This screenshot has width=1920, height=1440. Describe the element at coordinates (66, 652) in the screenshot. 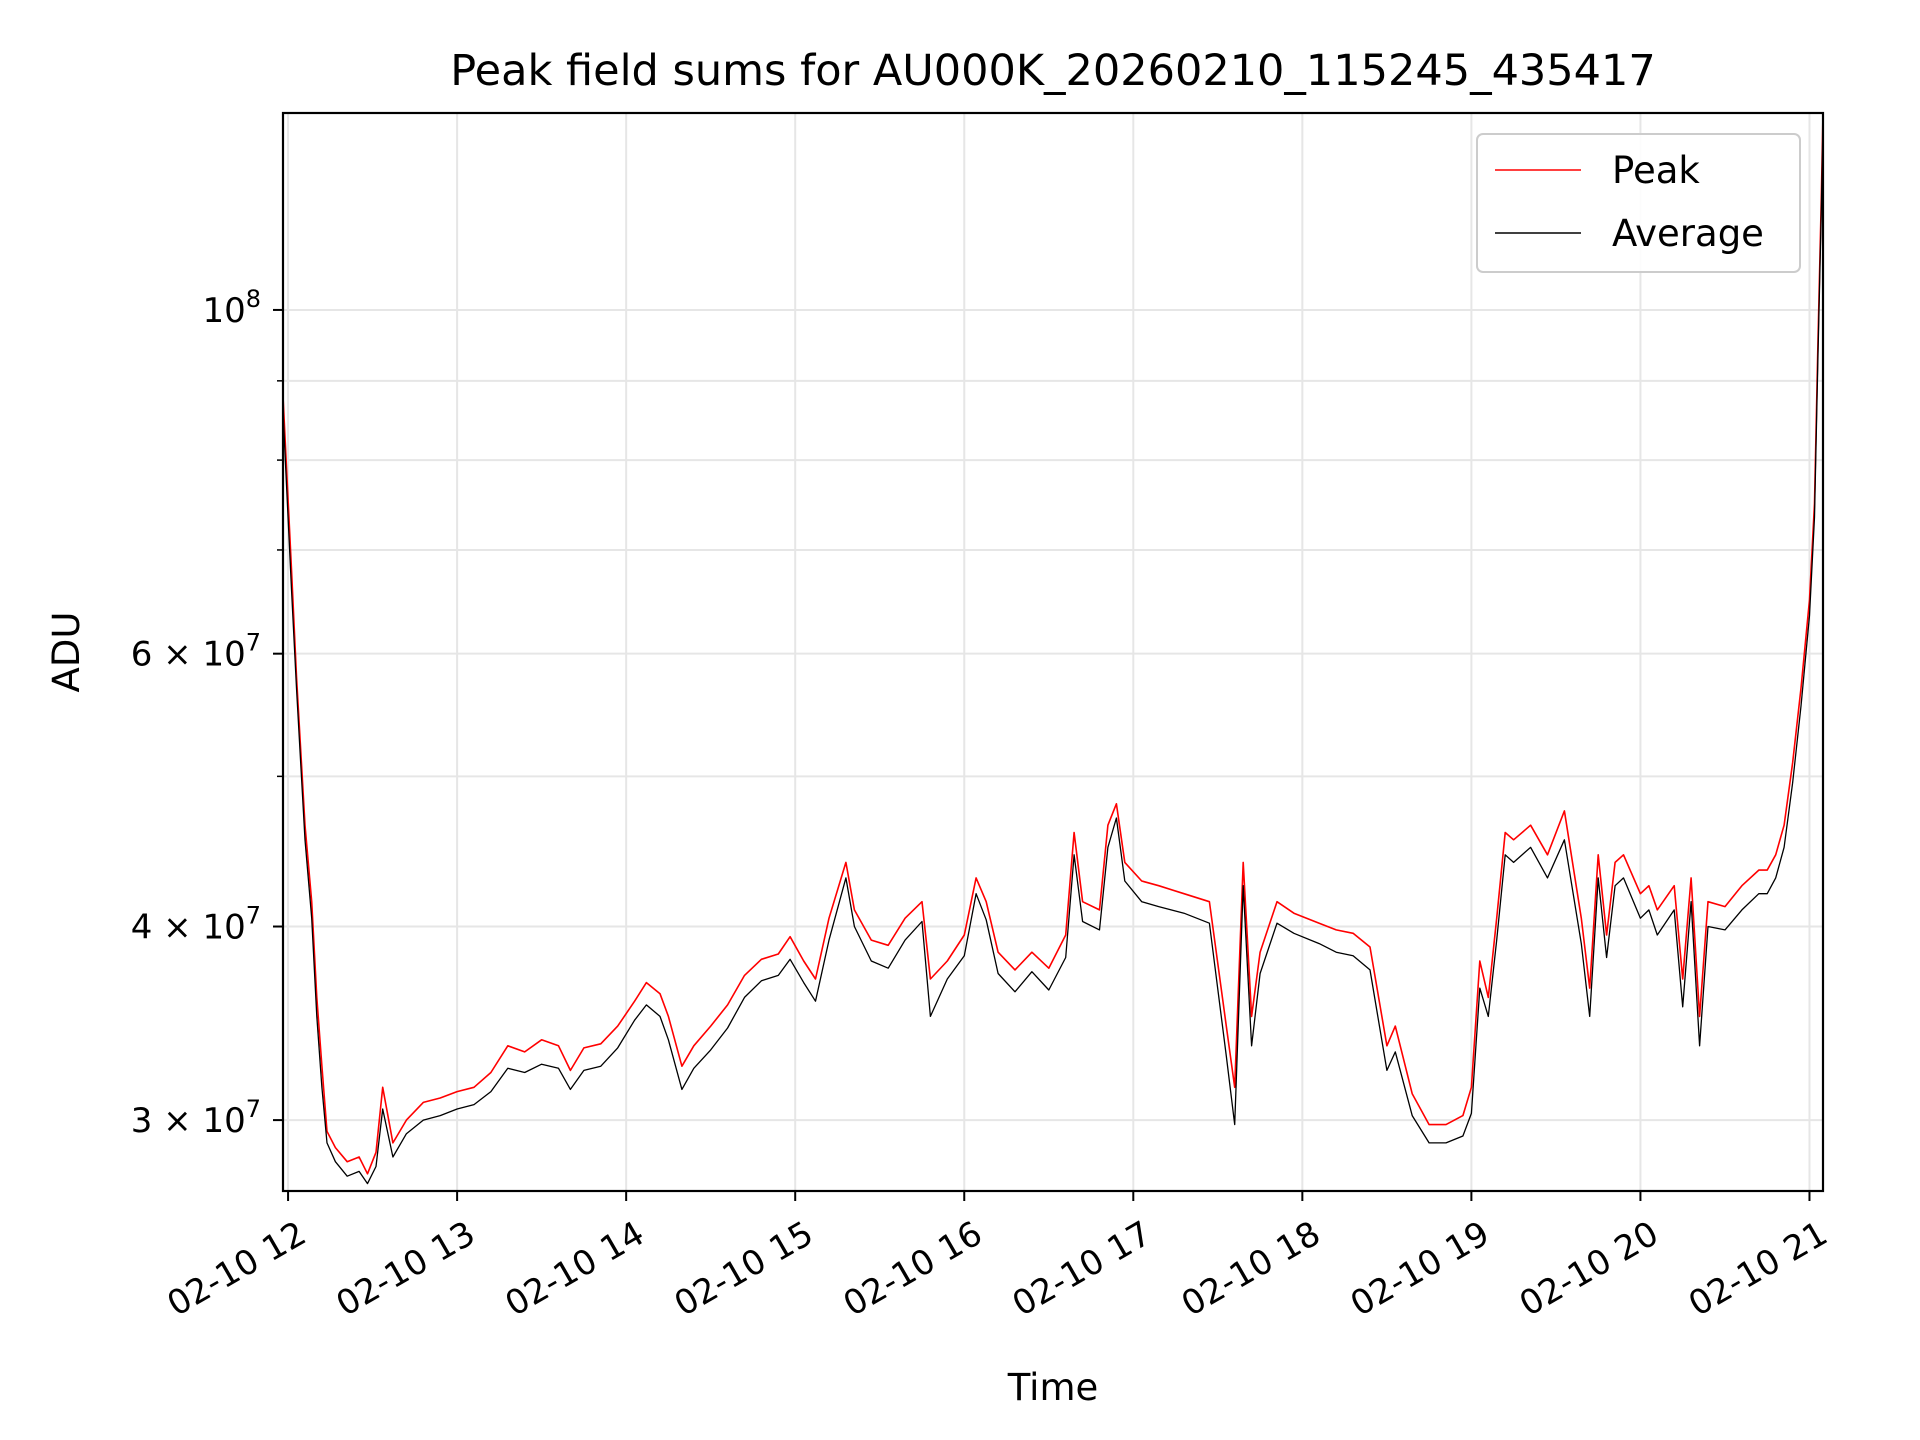

I see `y-axis-label: ADU` at that location.